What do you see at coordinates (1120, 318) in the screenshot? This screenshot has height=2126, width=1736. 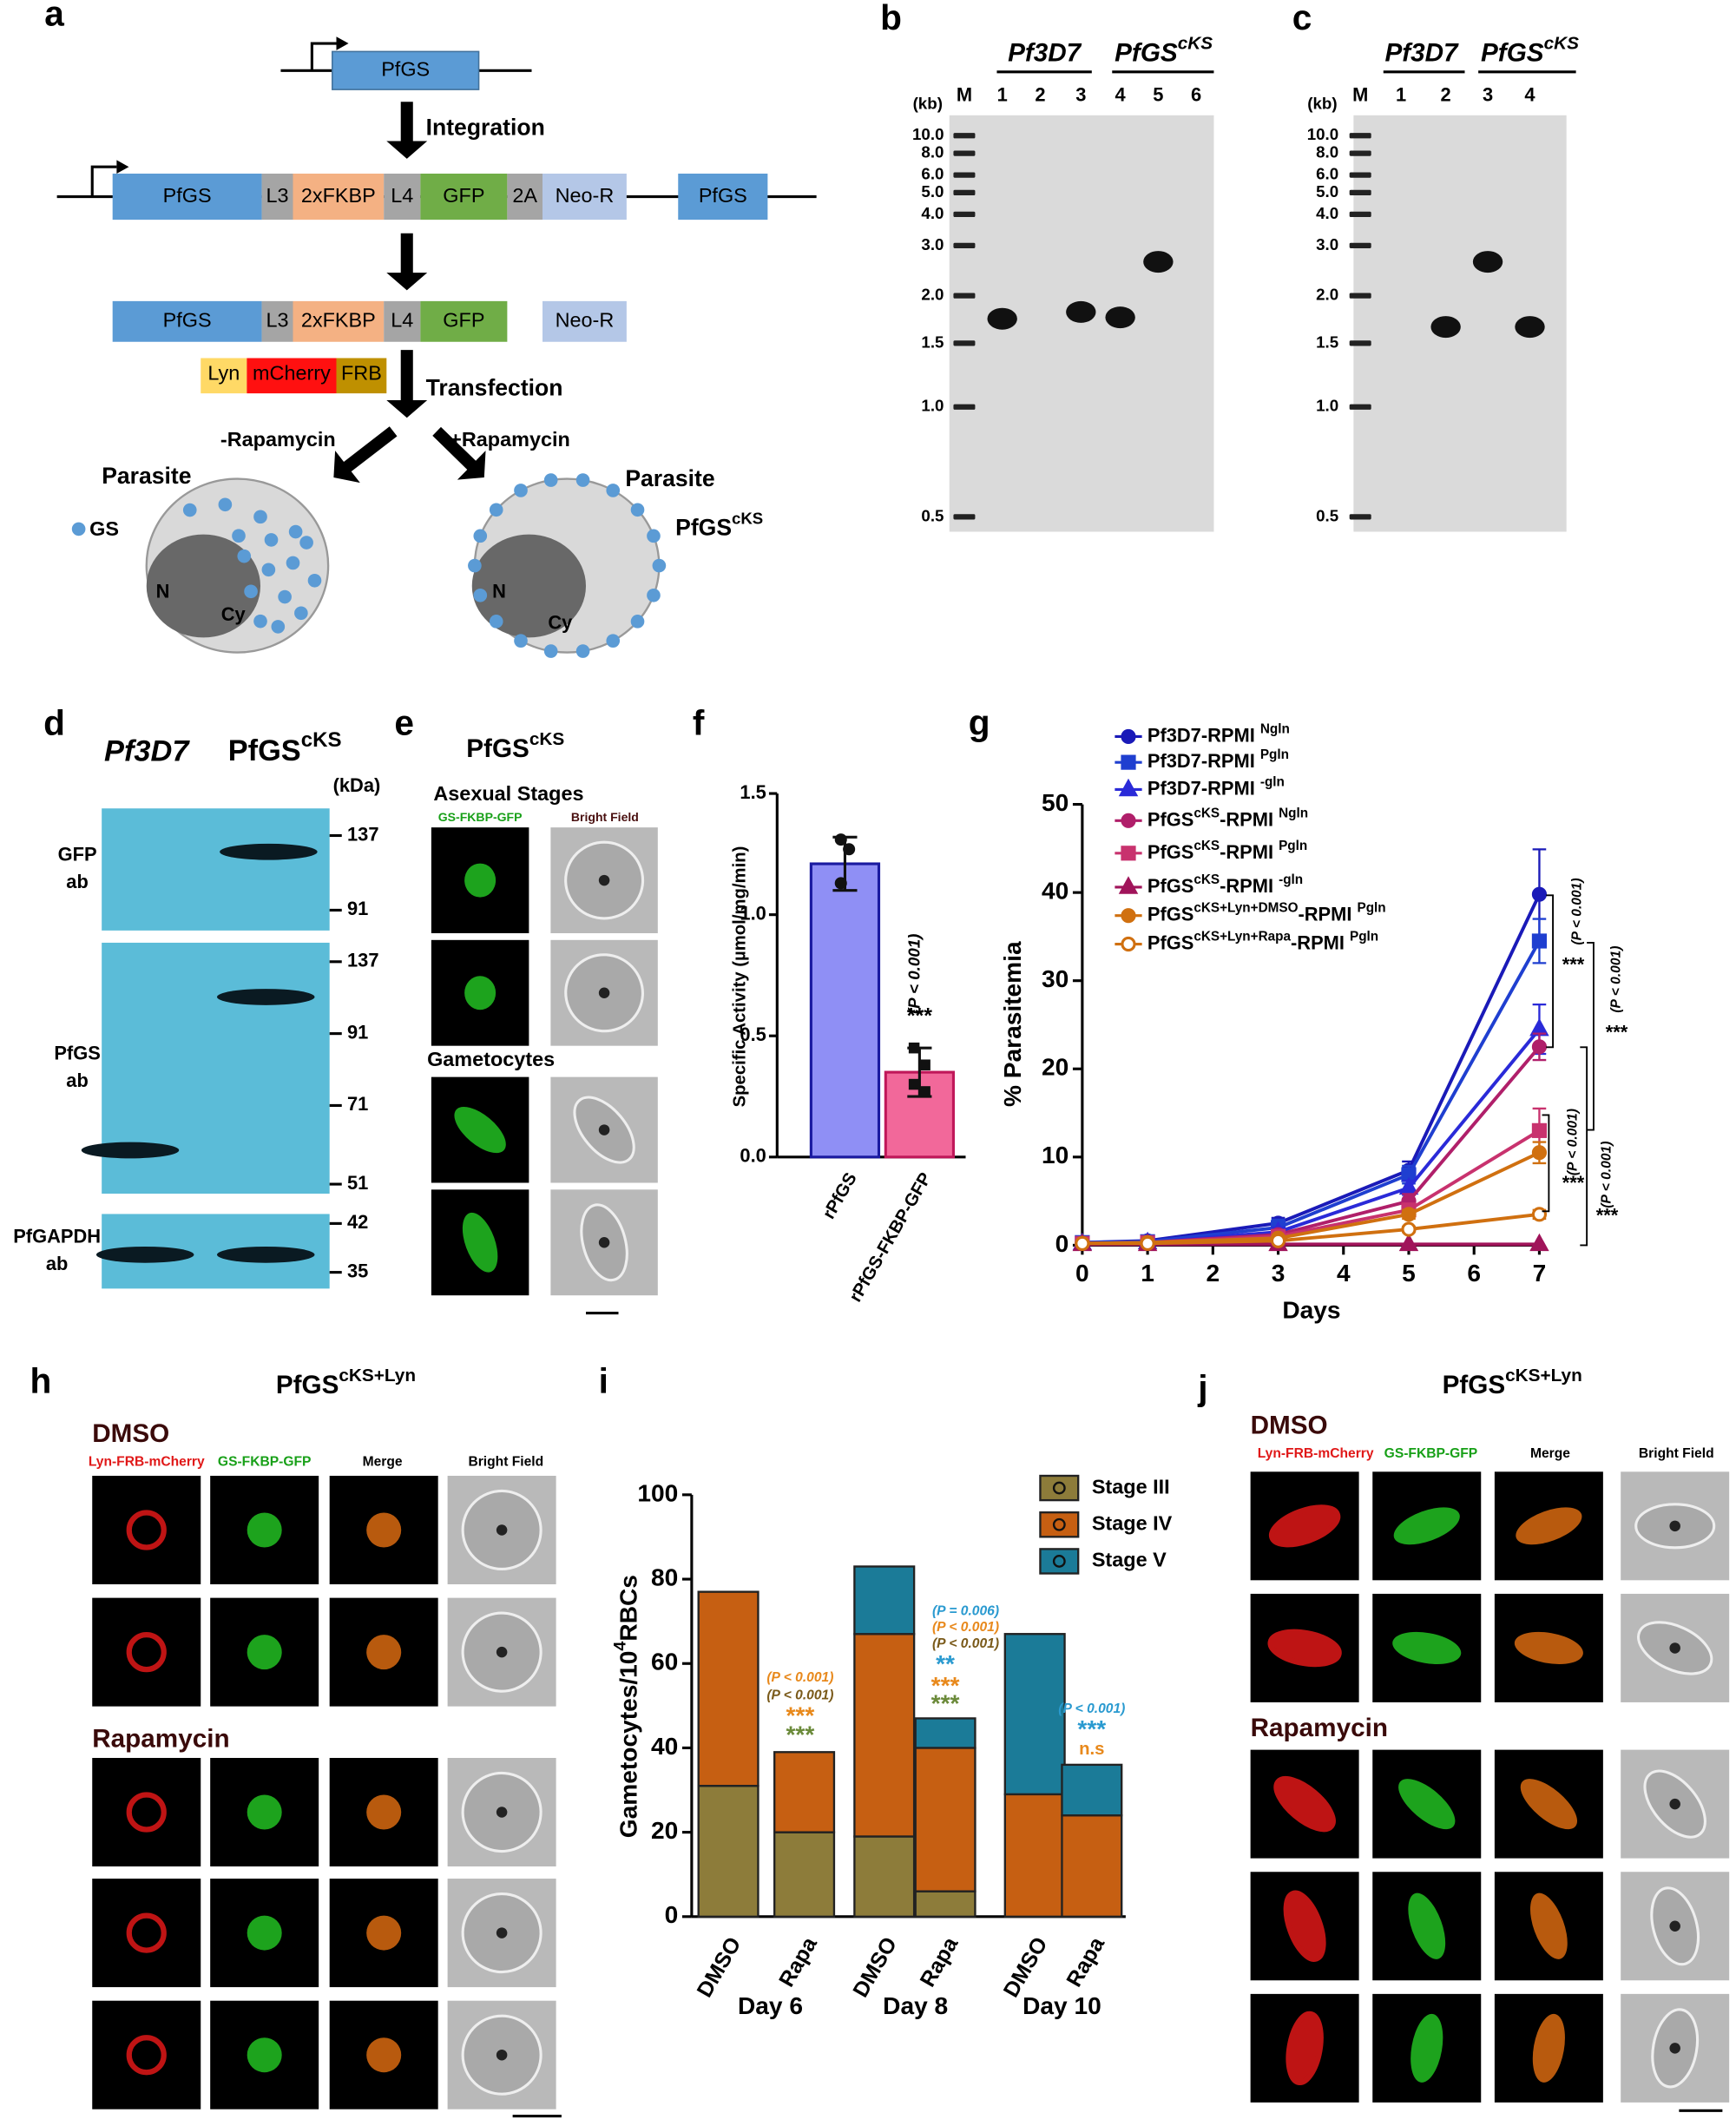 I see `dna-band` at bounding box center [1120, 318].